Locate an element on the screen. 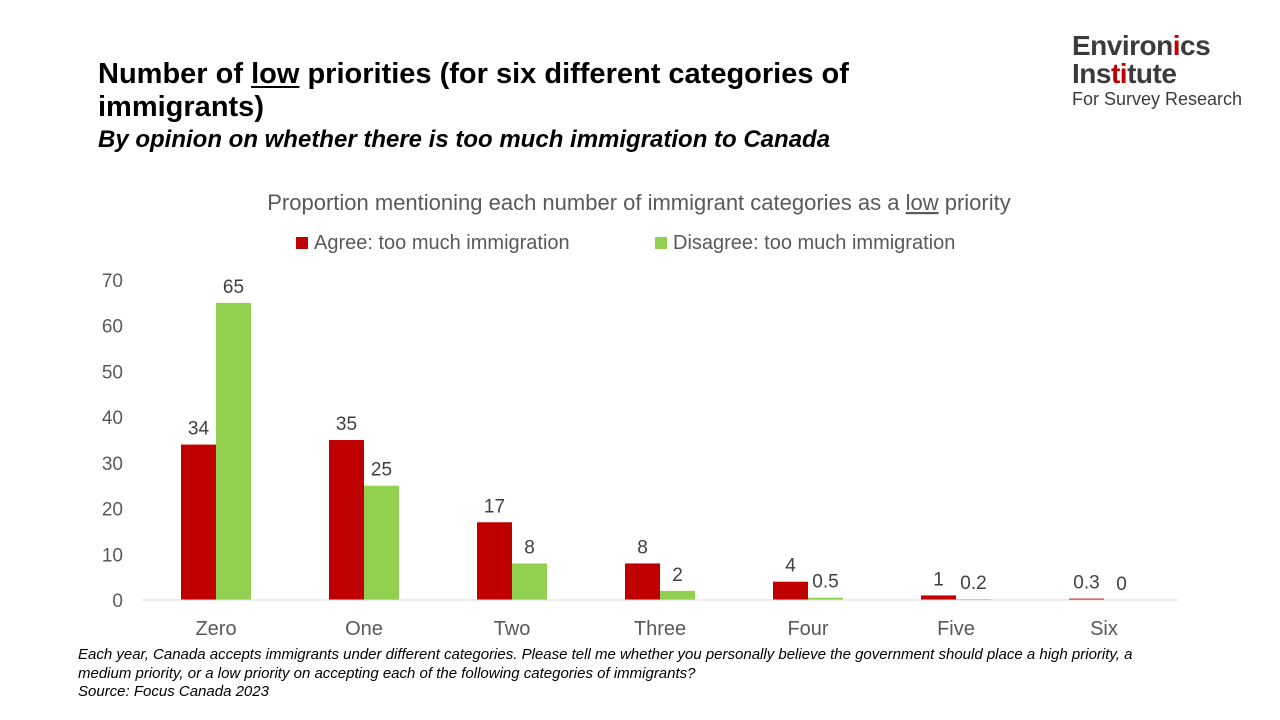 The height and width of the screenshot is (720, 1280). data-label: 25 is located at coordinates (381, 470).